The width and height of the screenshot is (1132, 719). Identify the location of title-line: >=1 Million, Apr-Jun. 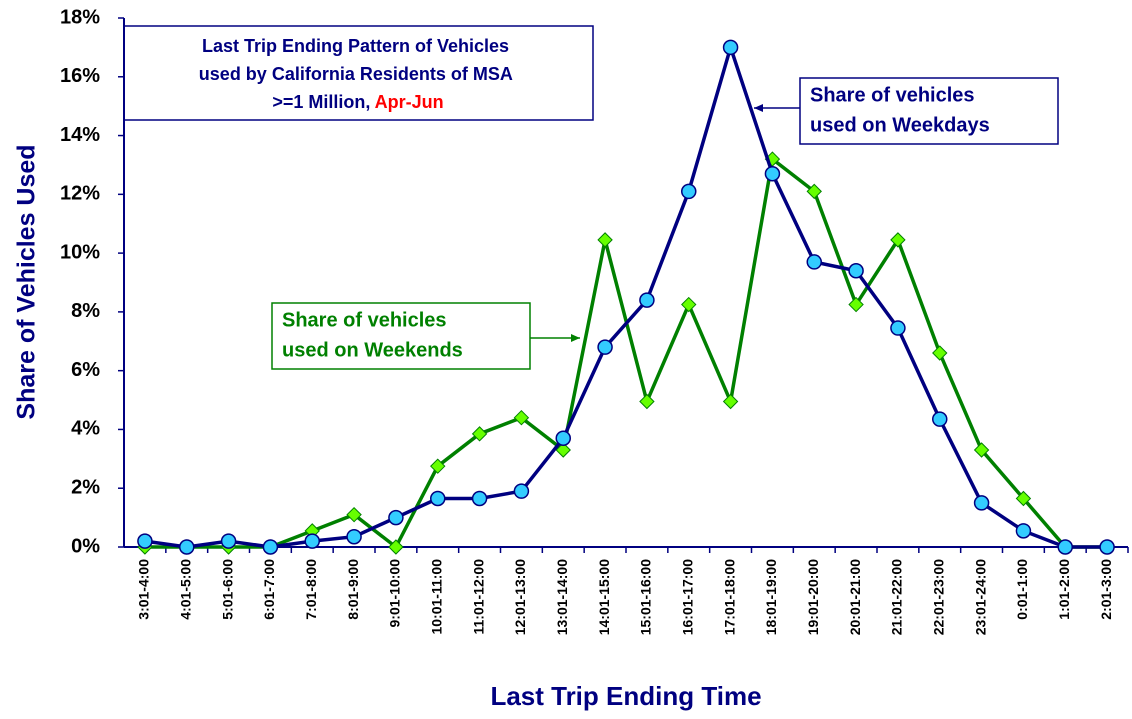
(357, 102).